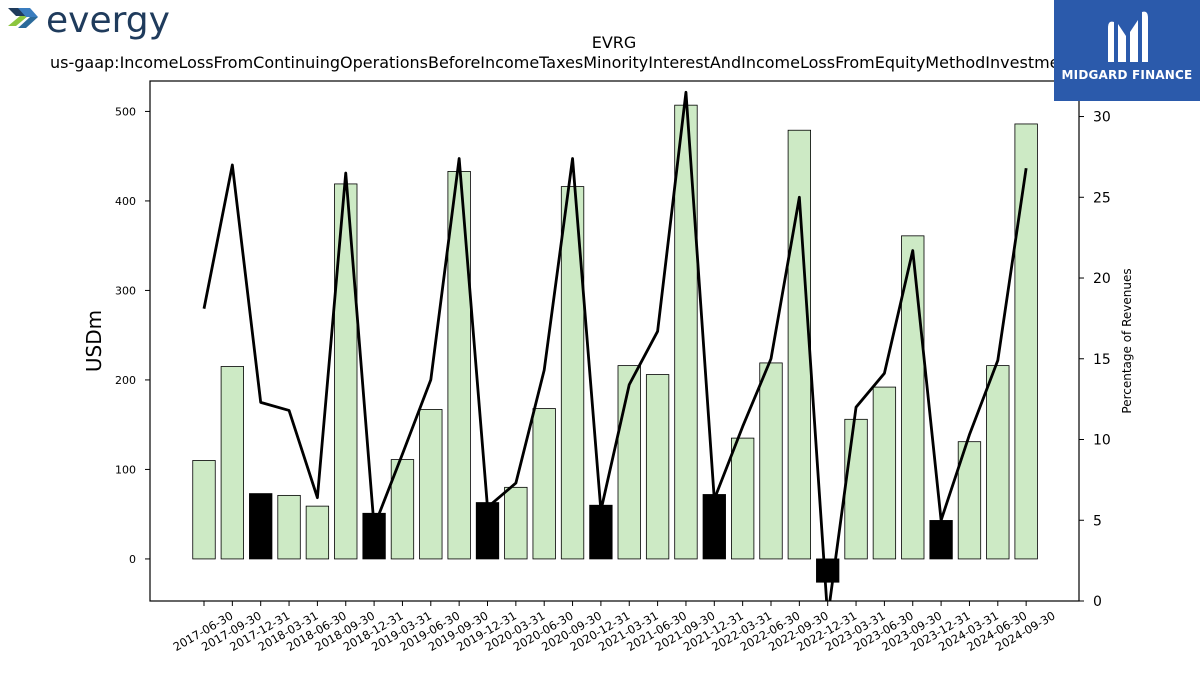  I want to click on midgard-watermark: MIDGARD FINANCE, so click(1127, 50).